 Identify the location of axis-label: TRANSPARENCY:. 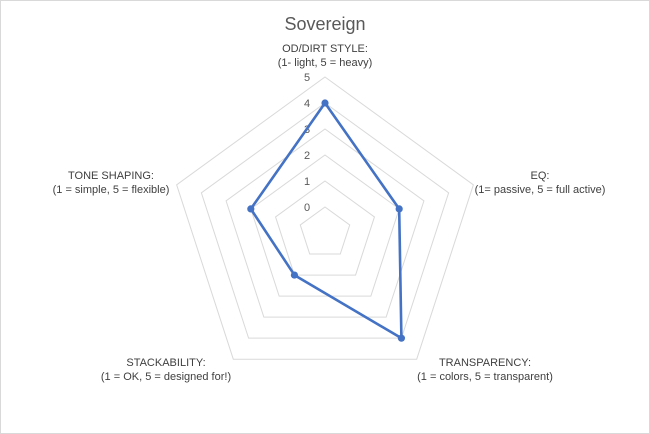
(485, 363).